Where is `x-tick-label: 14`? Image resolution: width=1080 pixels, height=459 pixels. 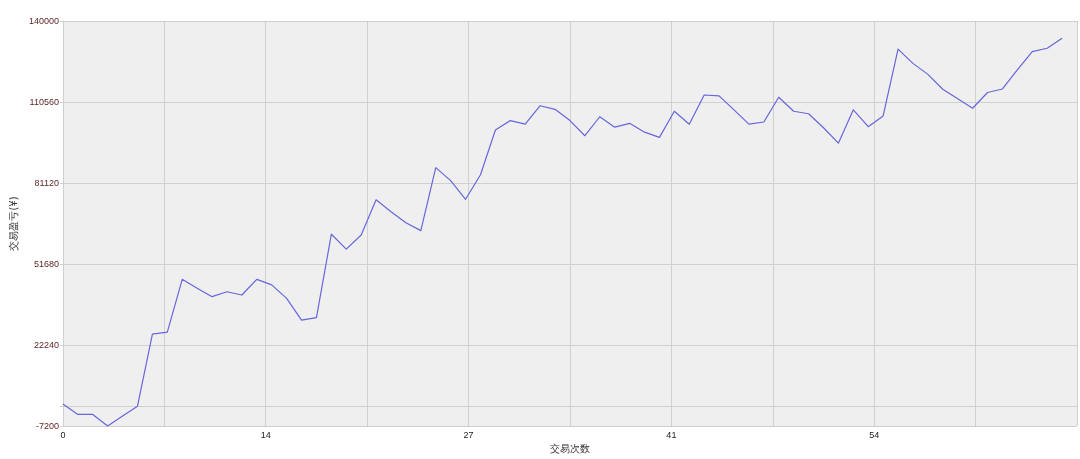
x-tick-label: 14 is located at coordinates (265, 434).